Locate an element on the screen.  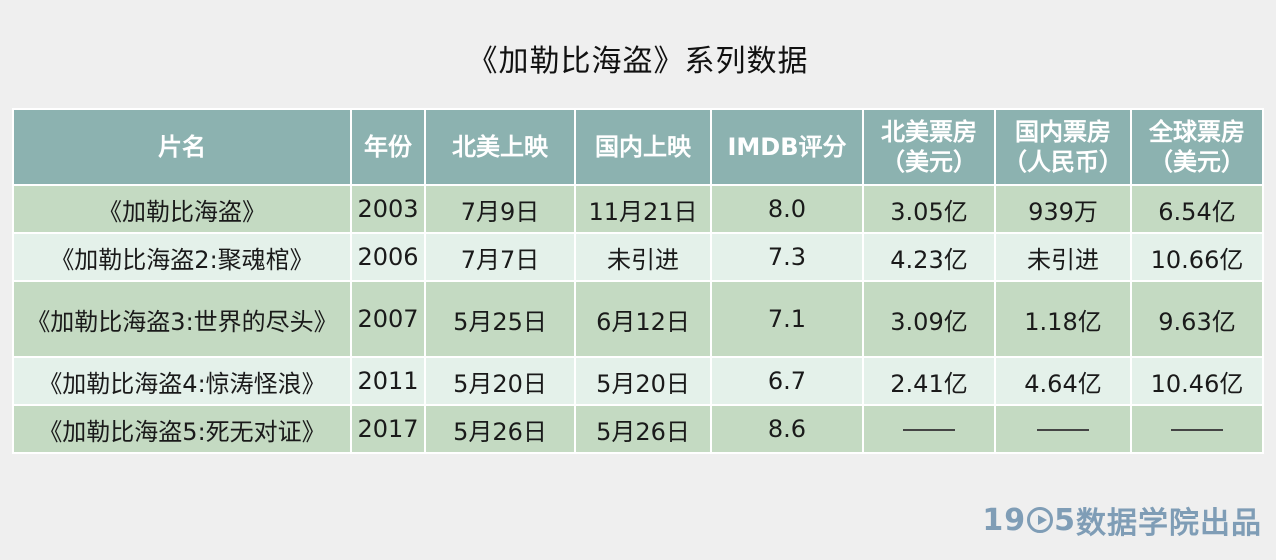
table-cell: 3.09亿 is located at coordinates (929, 319).